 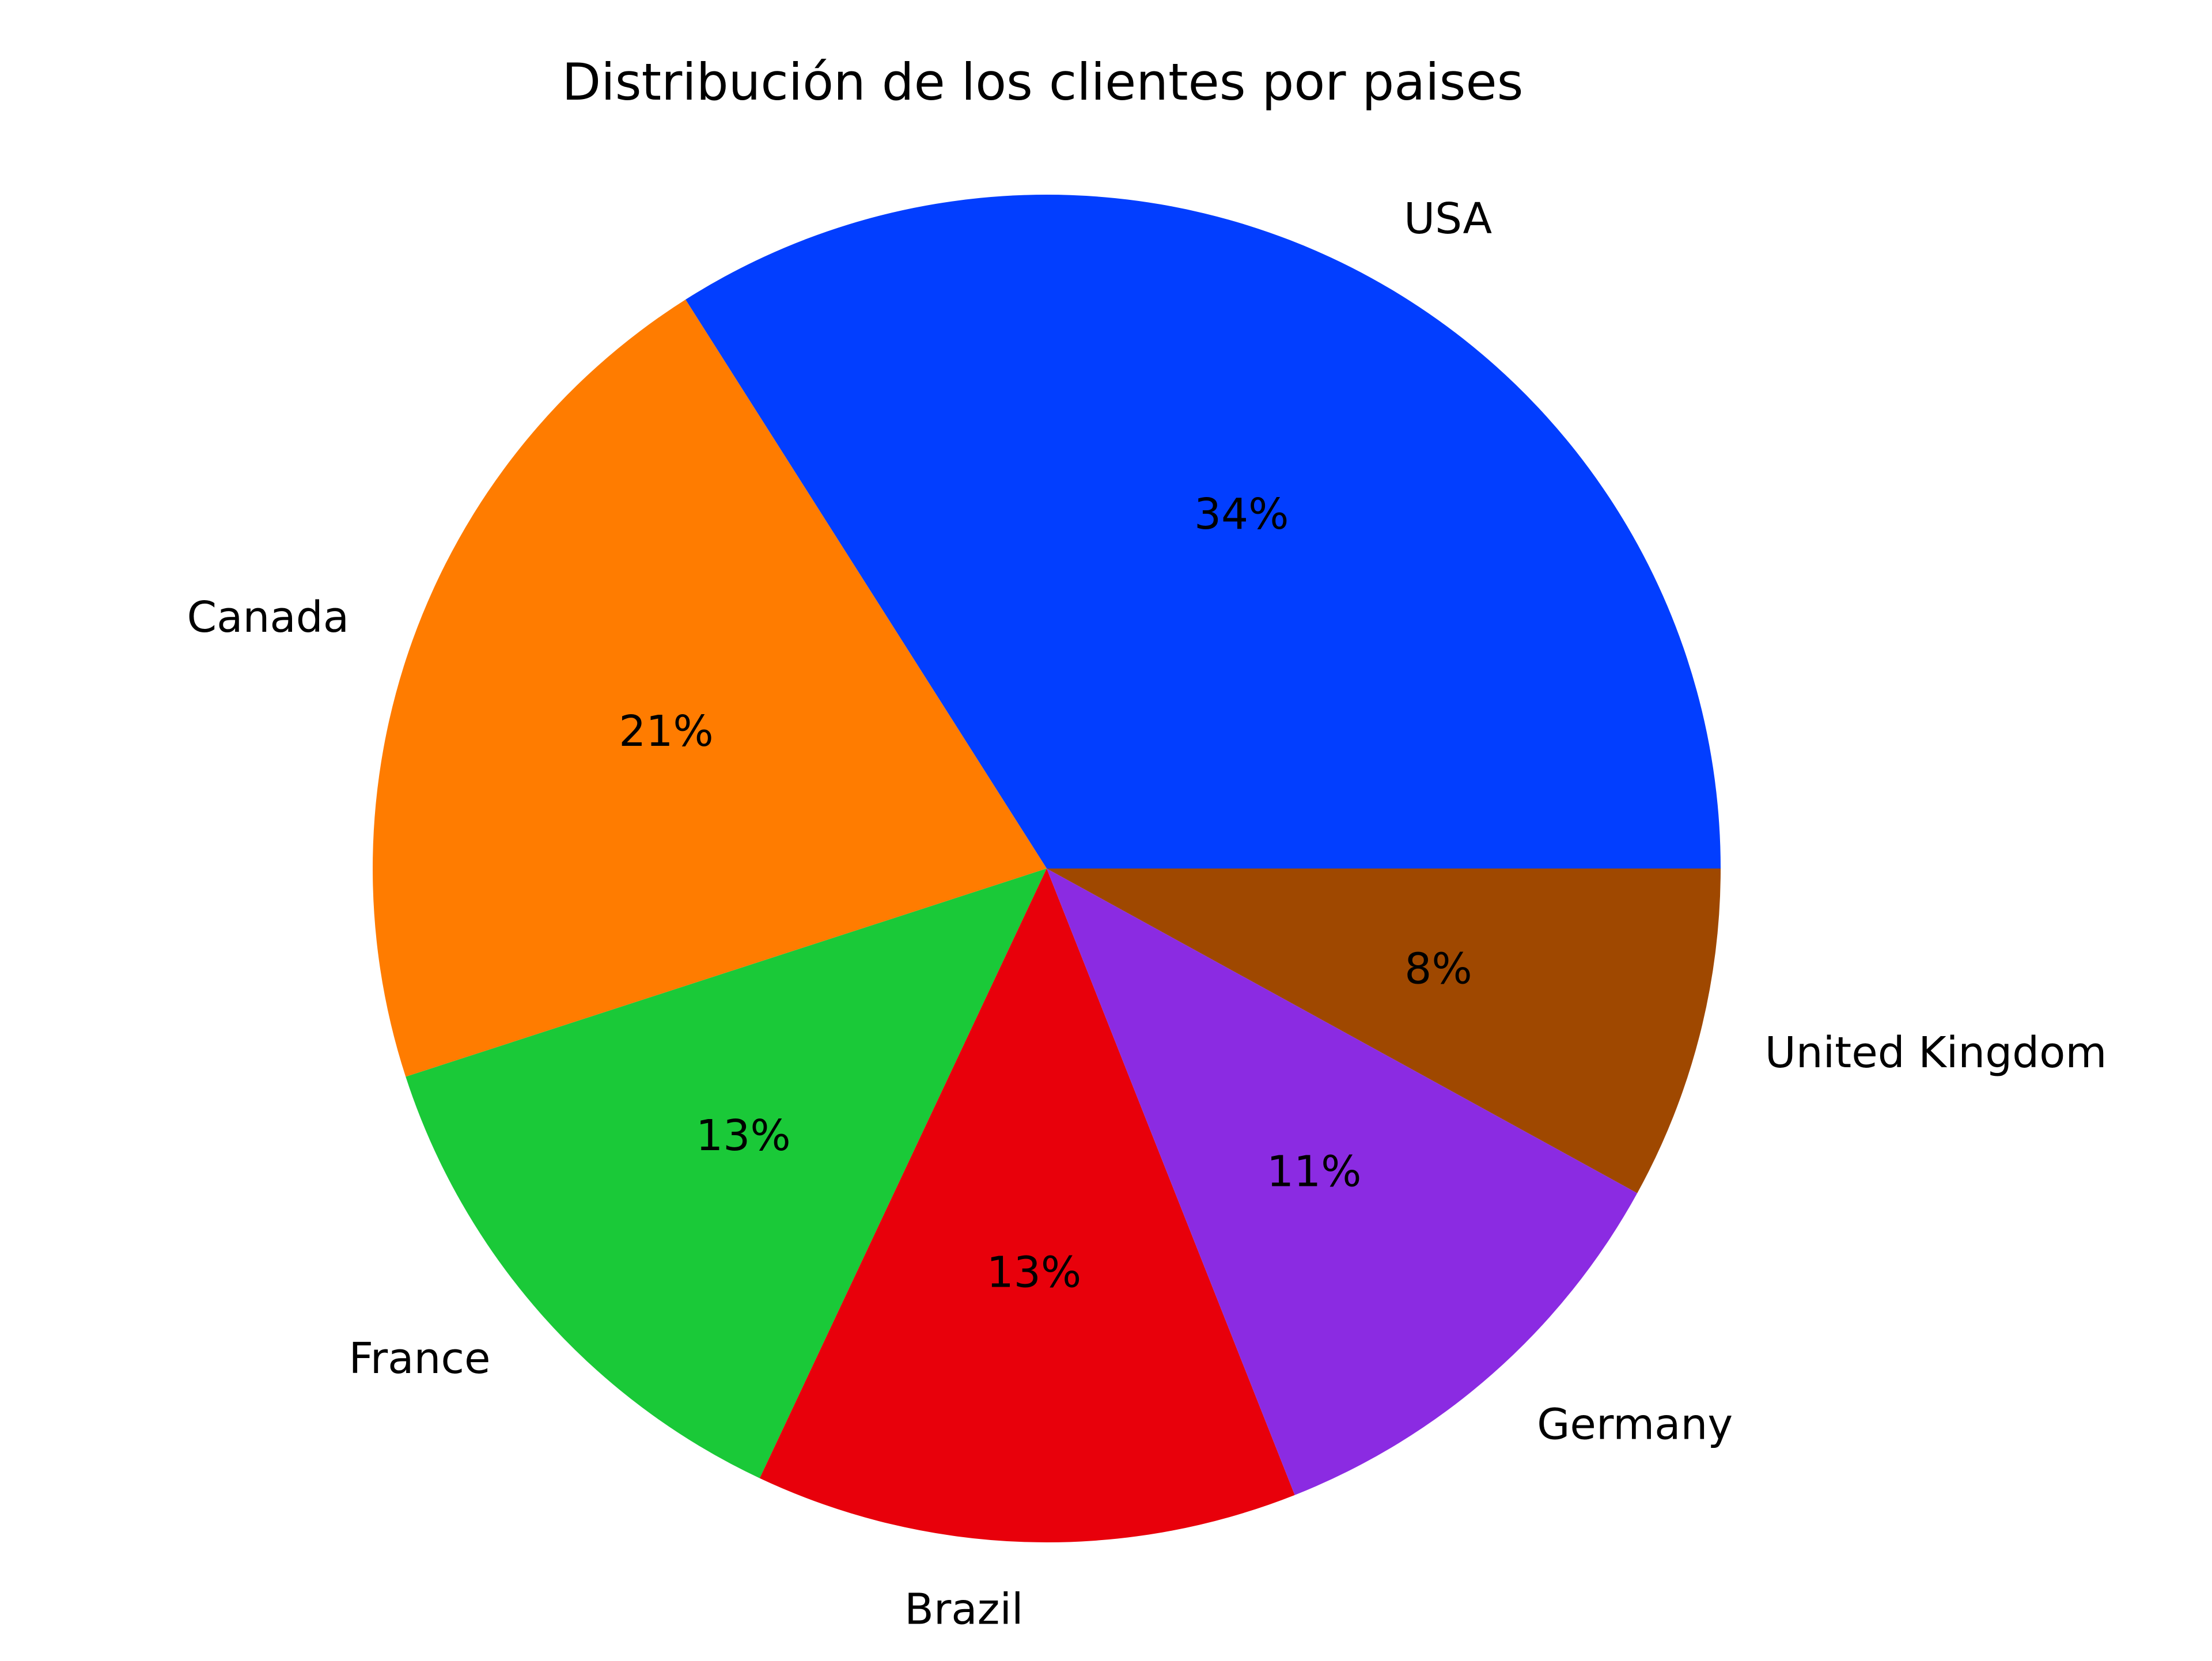 What do you see at coordinates (1635, 1424) in the screenshot?
I see `category-label-germany: Germany` at bounding box center [1635, 1424].